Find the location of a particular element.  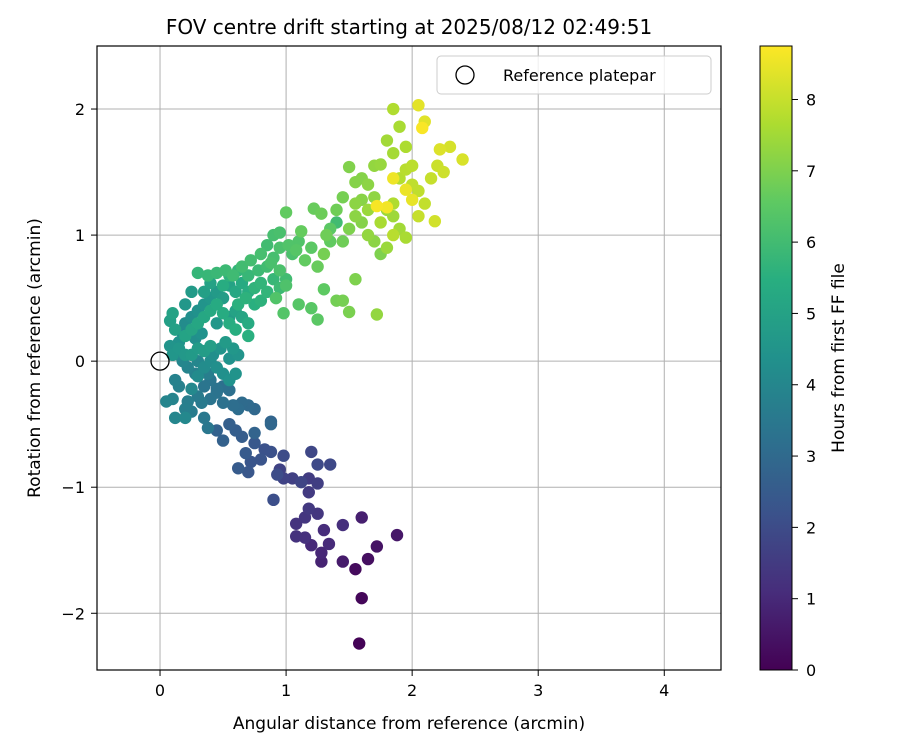

y-tick-label: −1 is located at coordinates (73, 487).